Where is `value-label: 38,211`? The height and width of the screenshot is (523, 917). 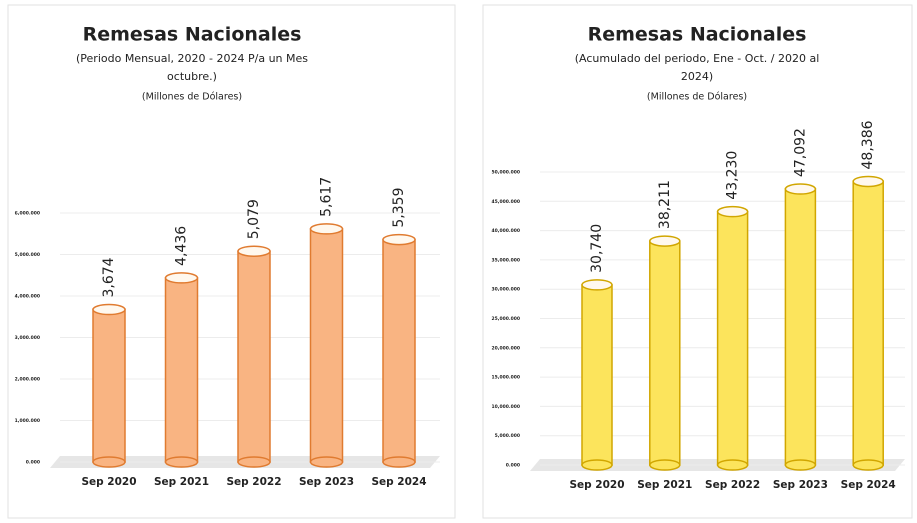 value-label: 38,211 is located at coordinates (665, 204).